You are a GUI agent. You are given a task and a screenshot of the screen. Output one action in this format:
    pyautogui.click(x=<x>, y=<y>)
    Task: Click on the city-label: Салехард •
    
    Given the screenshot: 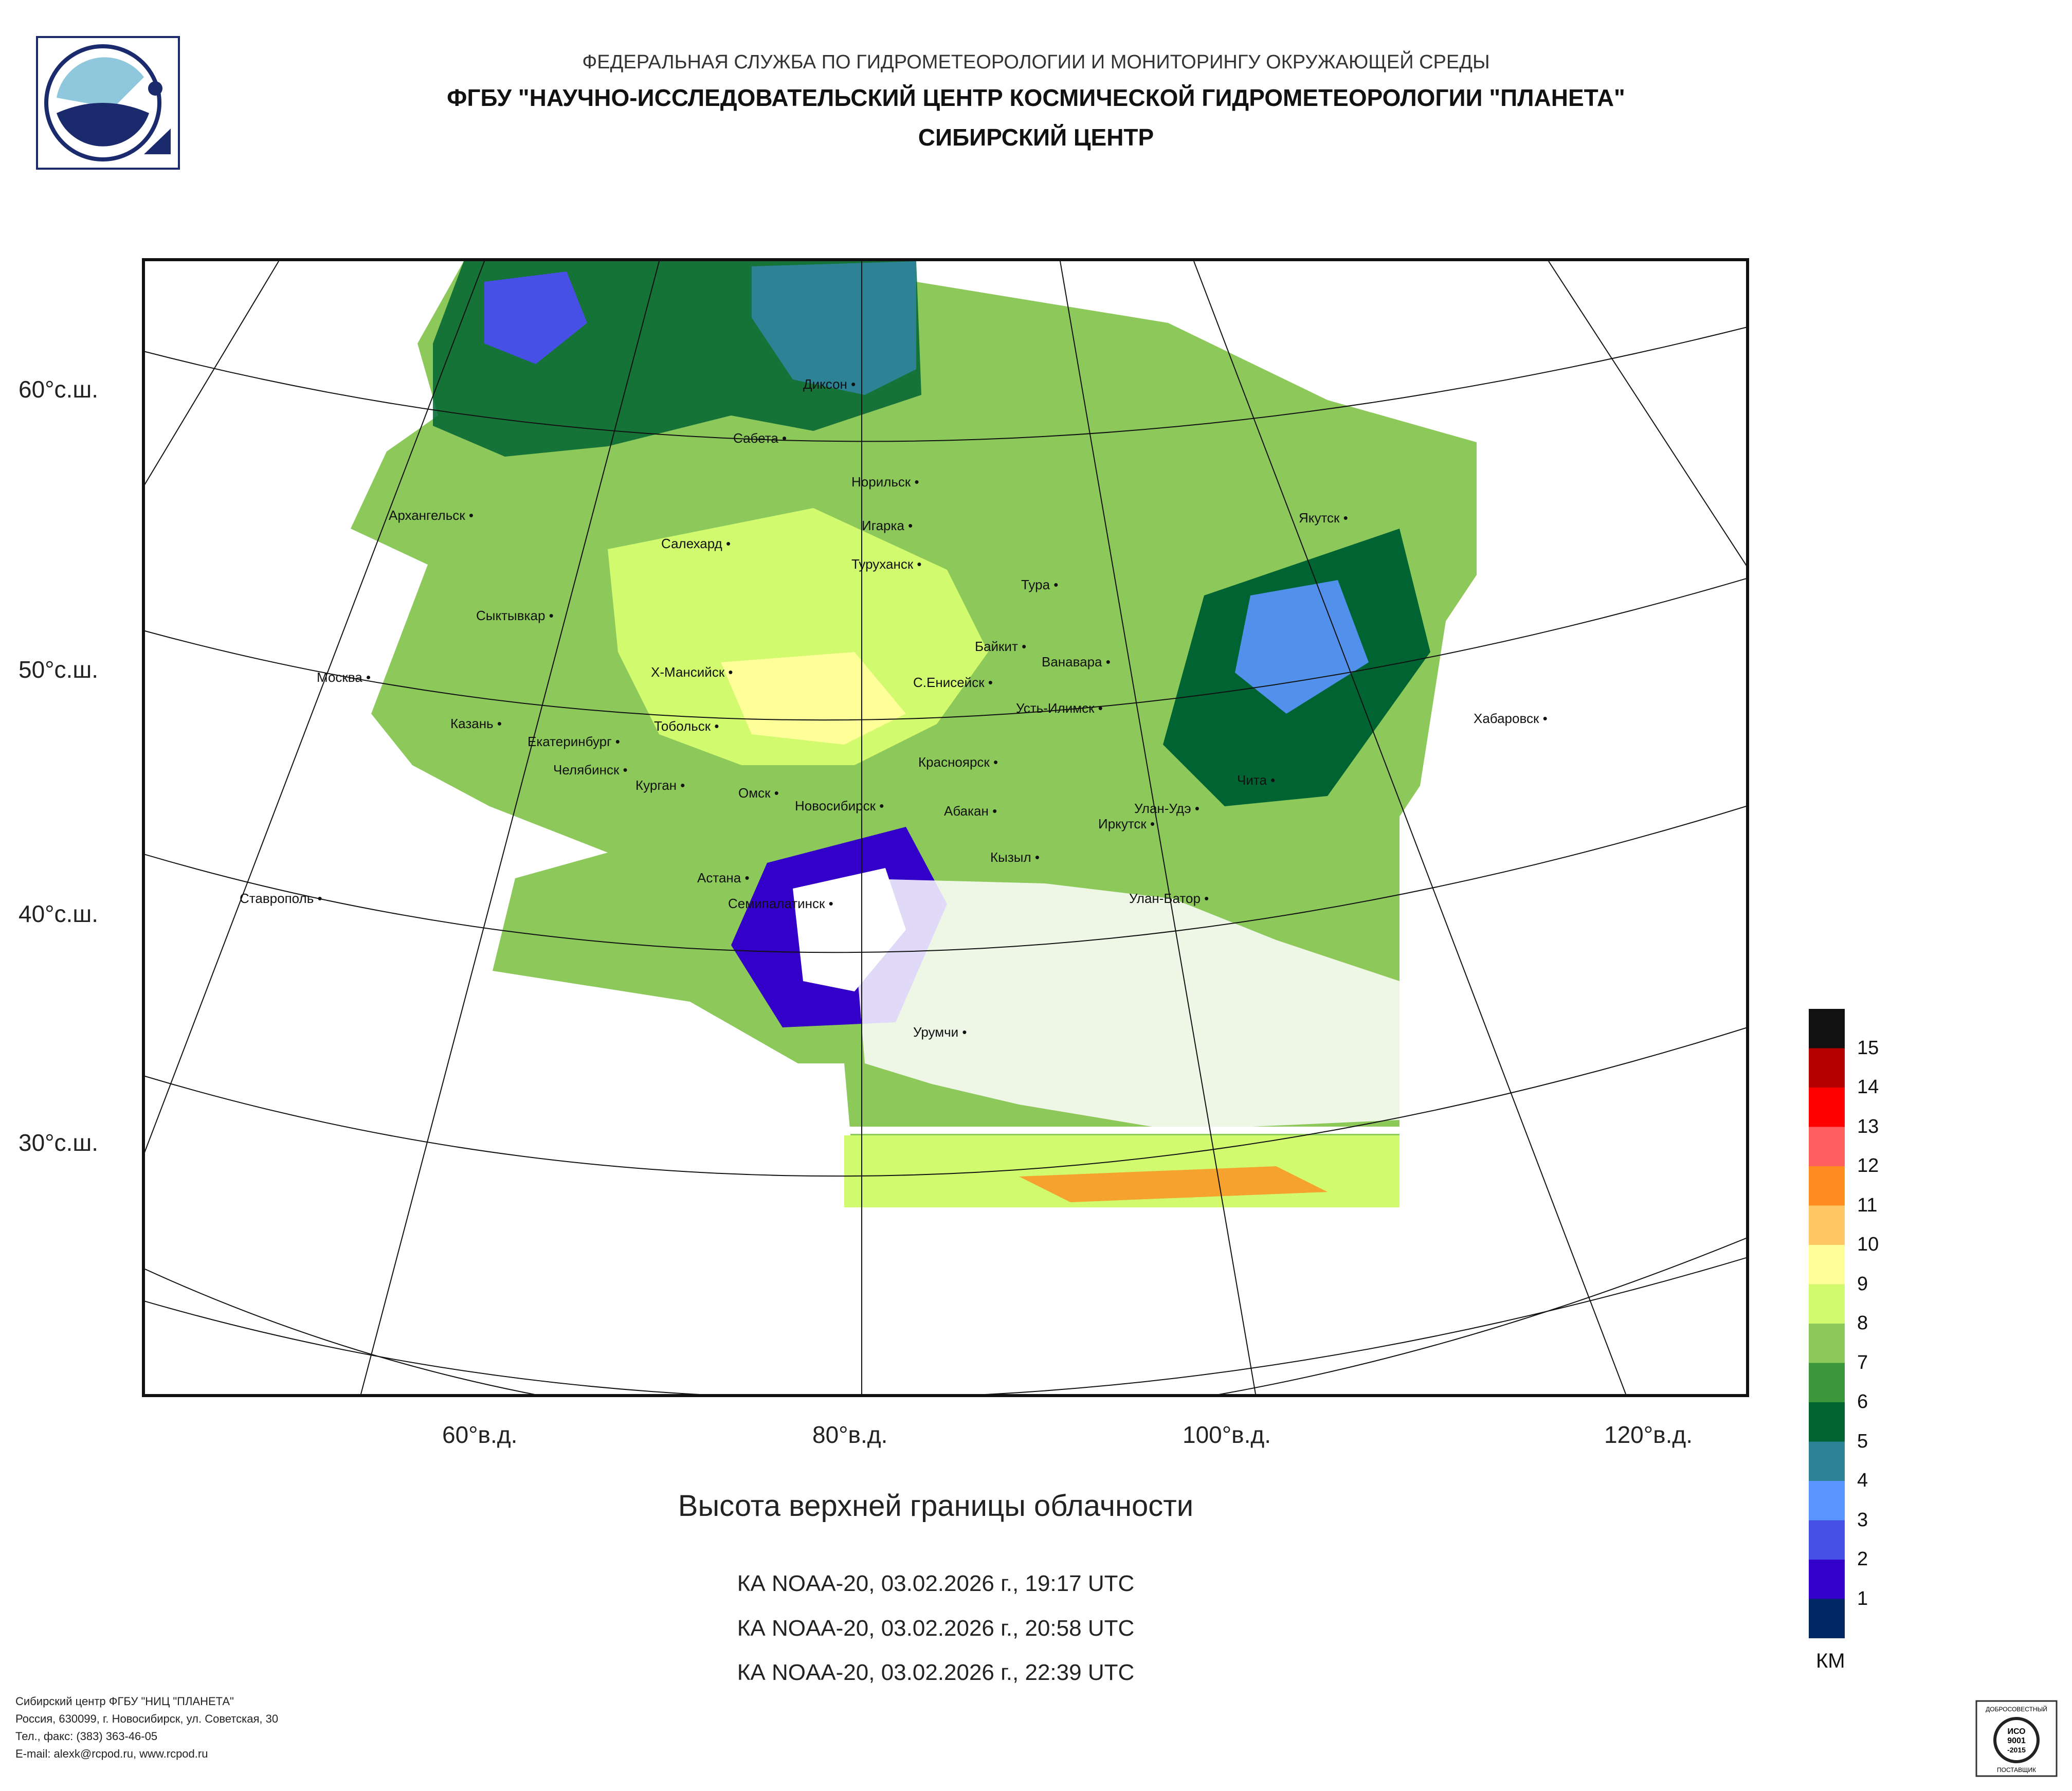 What is the action you would take?
    pyautogui.click(x=696, y=543)
    